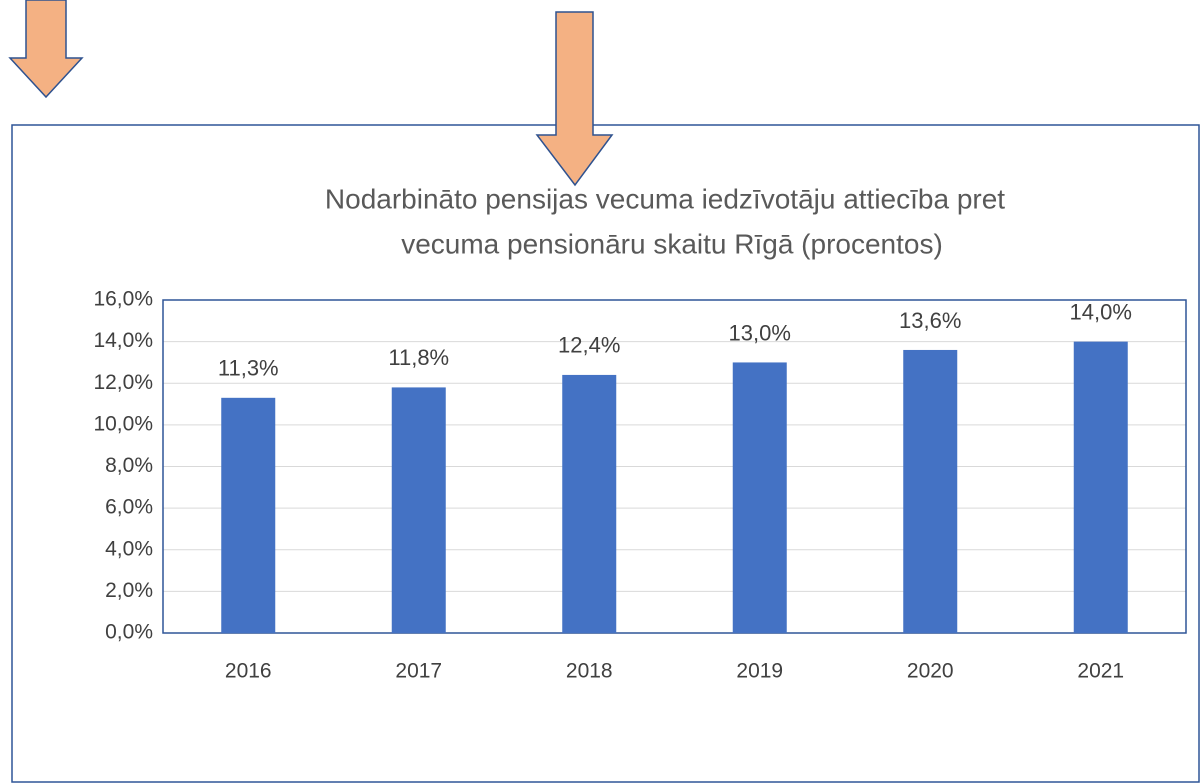 This screenshot has width=1201, height=784. What do you see at coordinates (589, 671) in the screenshot?
I see `x-tick-label: 2018` at bounding box center [589, 671].